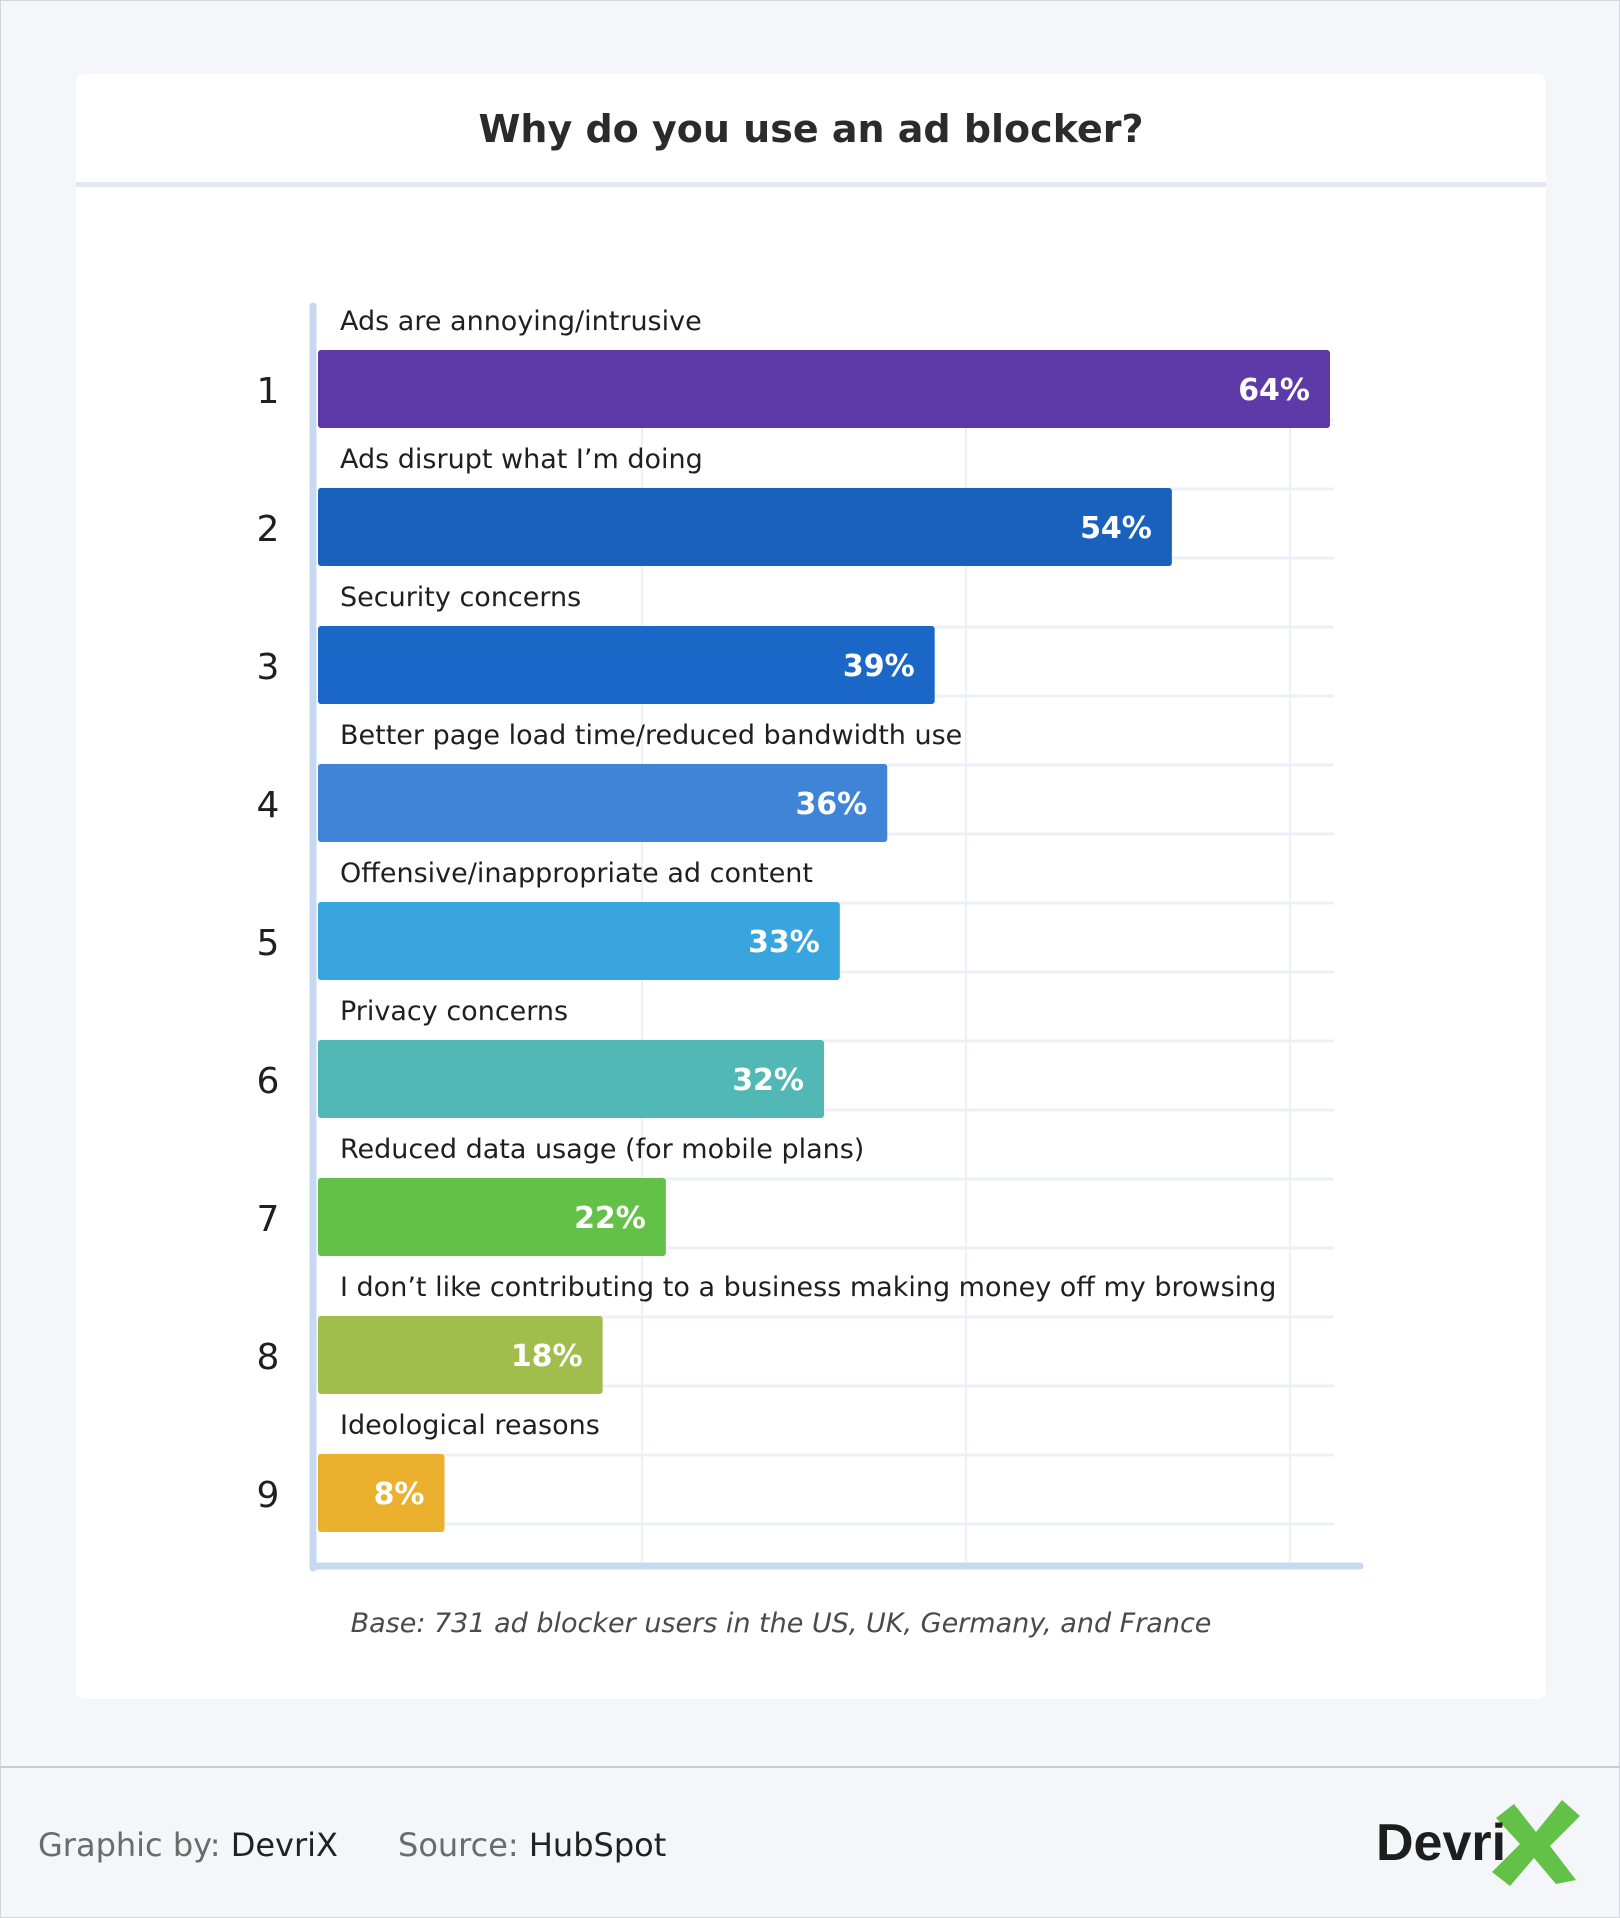 This screenshot has width=1620, height=1918. What do you see at coordinates (460, 597) in the screenshot?
I see `category-label: Security concerns` at bounding box center [460, 597].